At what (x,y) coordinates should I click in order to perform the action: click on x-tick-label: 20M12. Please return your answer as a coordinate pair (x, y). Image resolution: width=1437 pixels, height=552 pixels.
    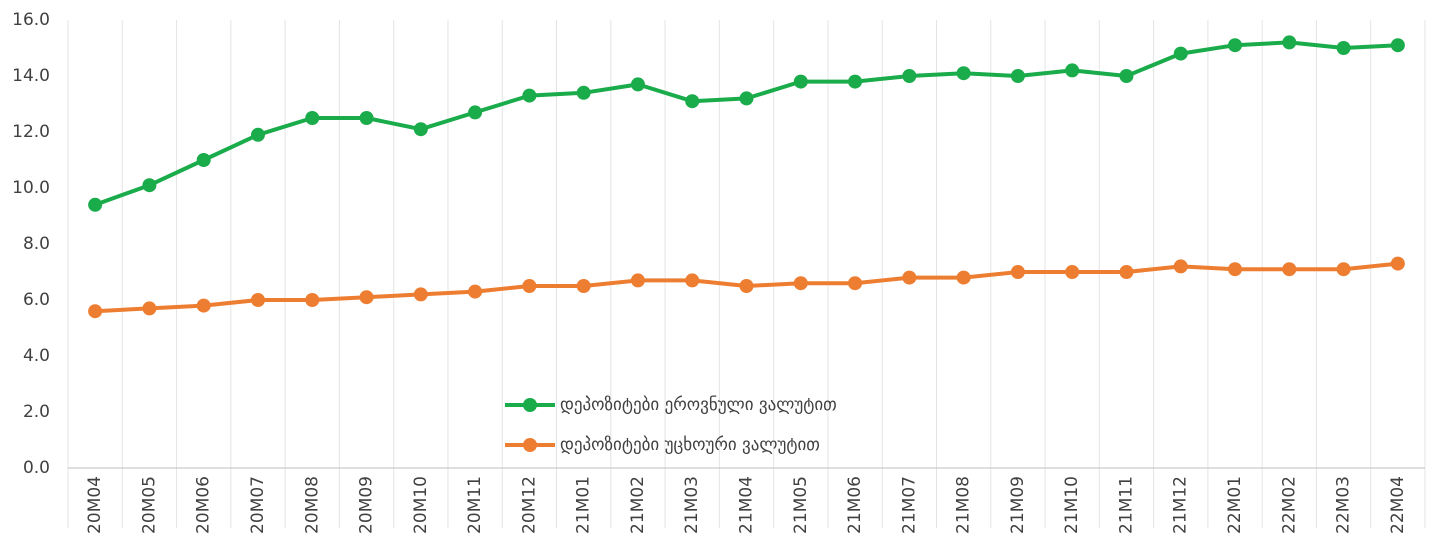
    Looking at the image, I should click on (529, 505).